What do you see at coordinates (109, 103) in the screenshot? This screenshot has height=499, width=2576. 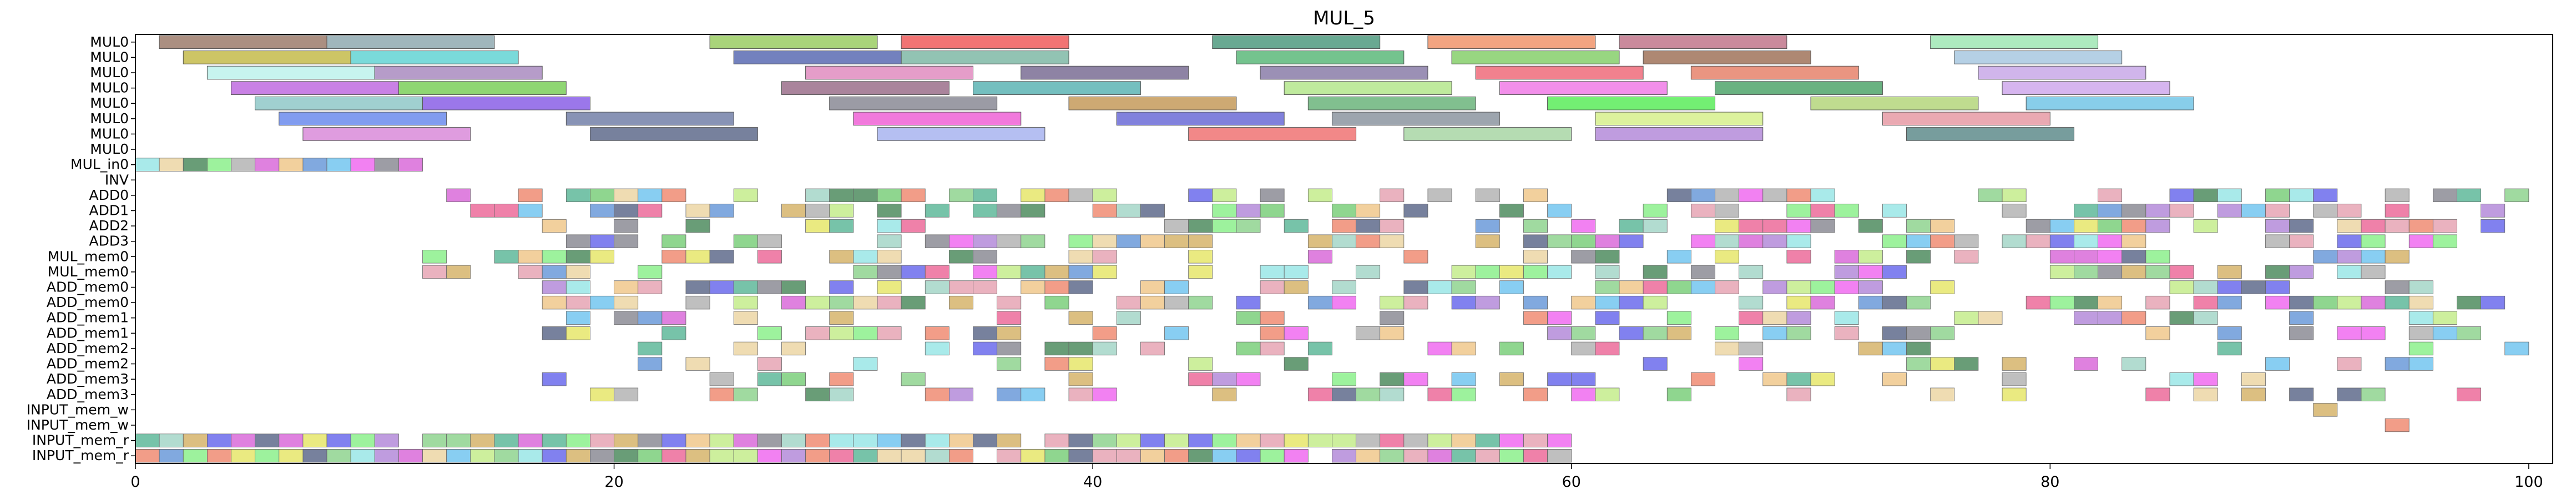 I see `y-tick-label: MUL0` at bounding box center [109, 103].